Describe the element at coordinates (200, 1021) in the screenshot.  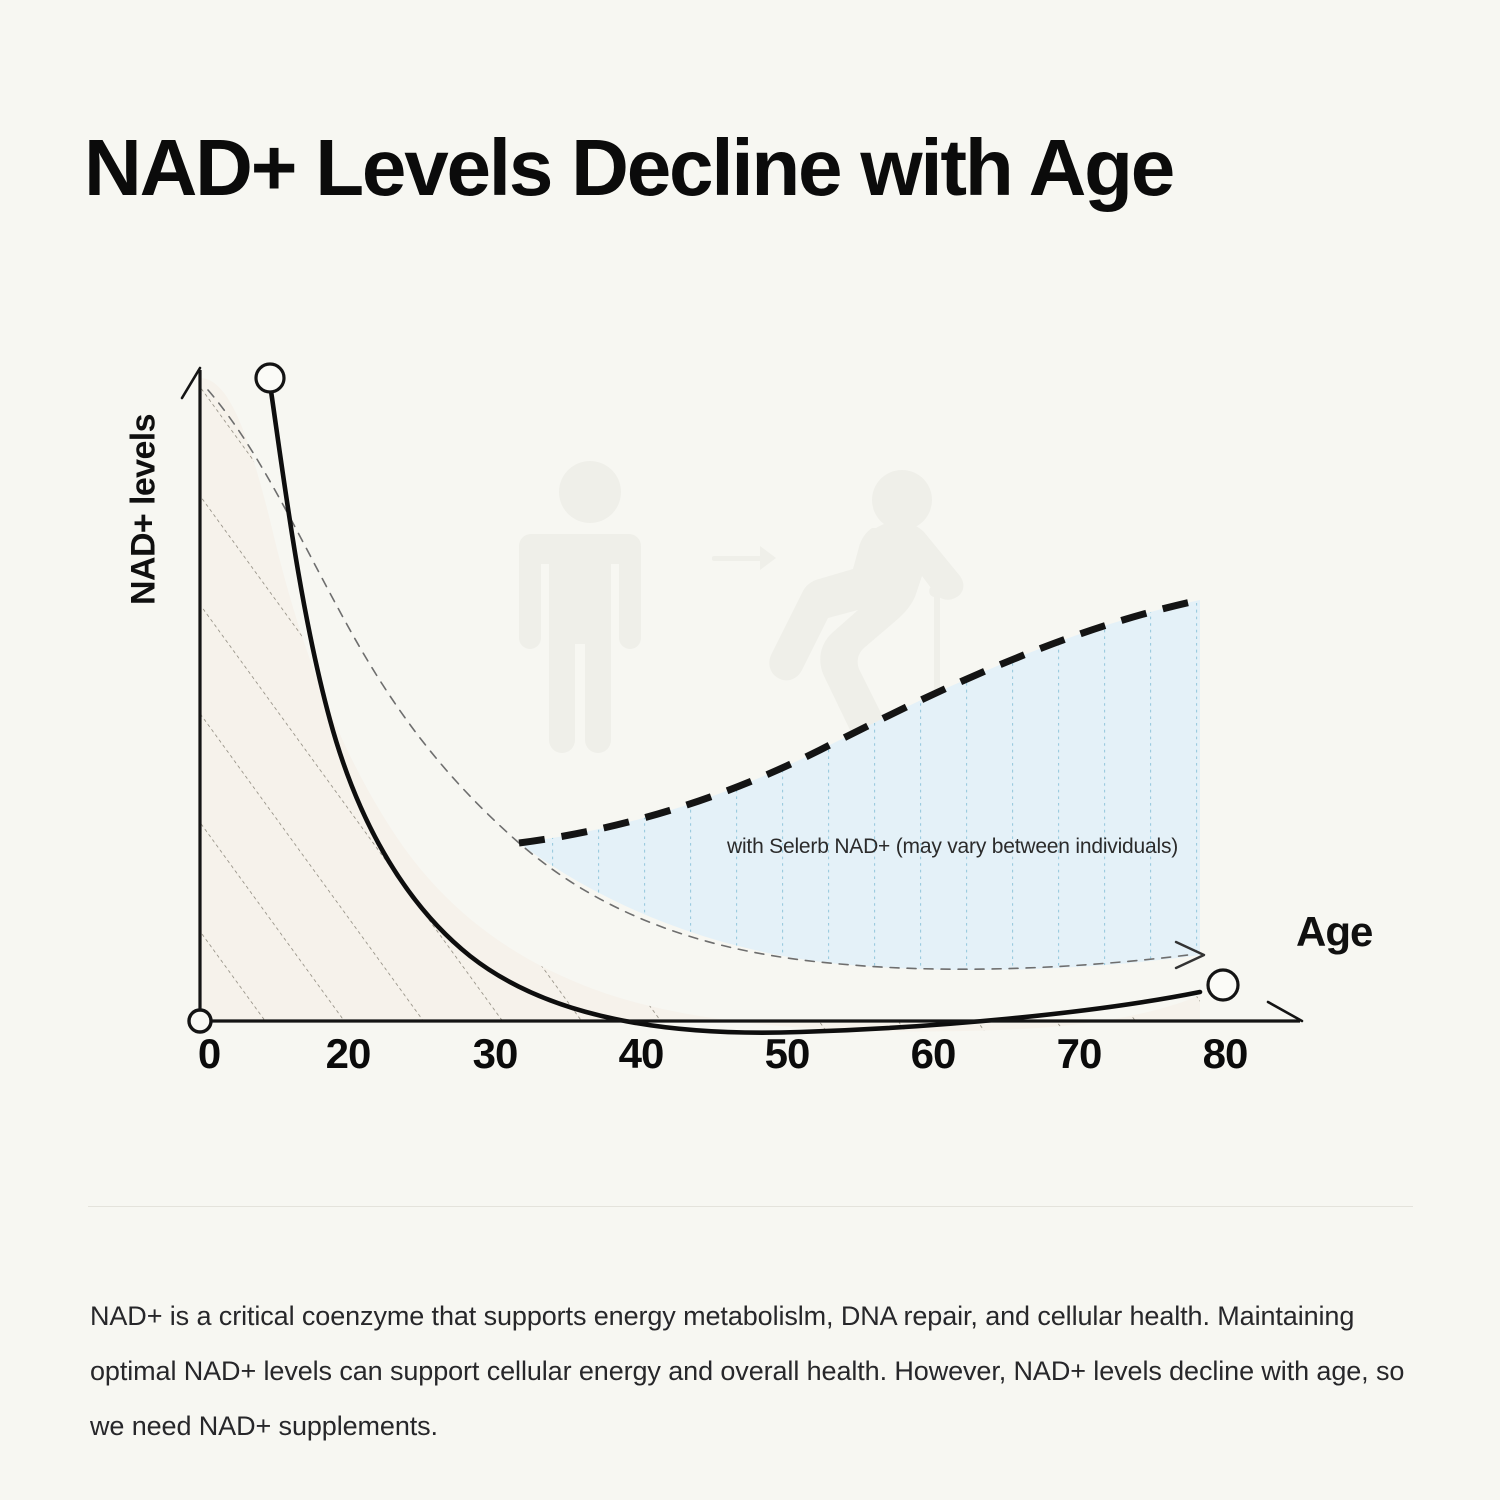
I see `origin-marker` at that location.